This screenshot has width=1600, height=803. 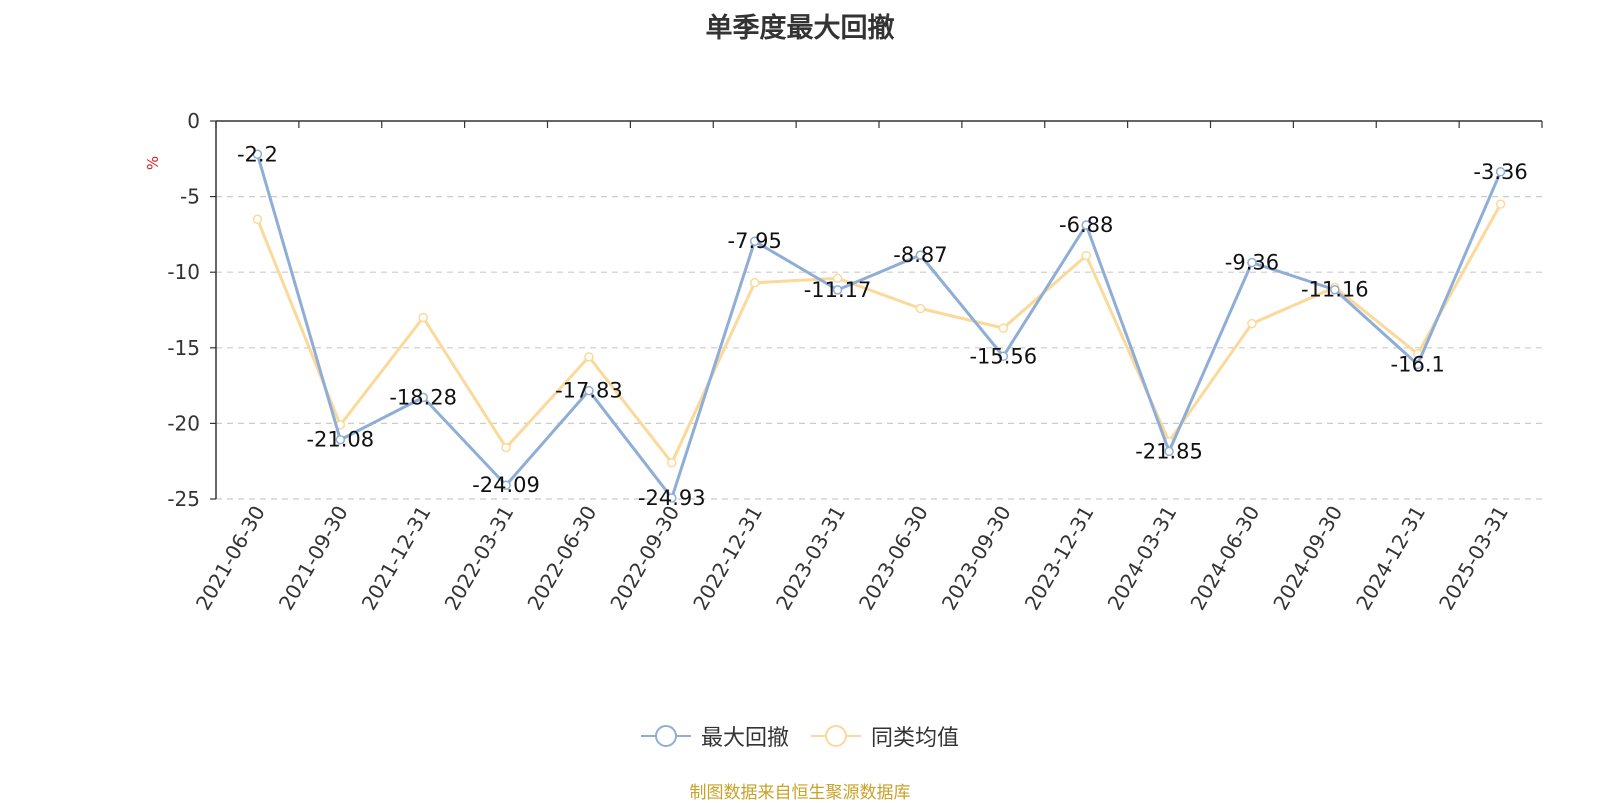 I want to click on data-label: -24.93, so click(x=672, y=498).